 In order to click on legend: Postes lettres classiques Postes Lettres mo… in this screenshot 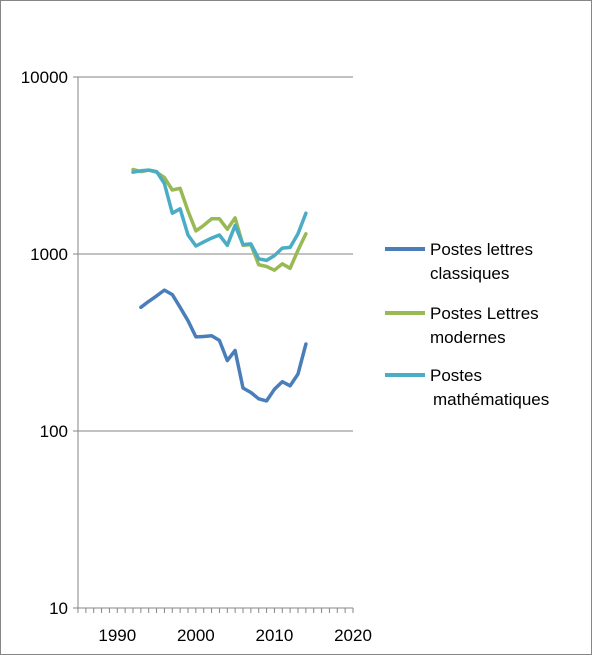, I will do `click(467, 324)`.